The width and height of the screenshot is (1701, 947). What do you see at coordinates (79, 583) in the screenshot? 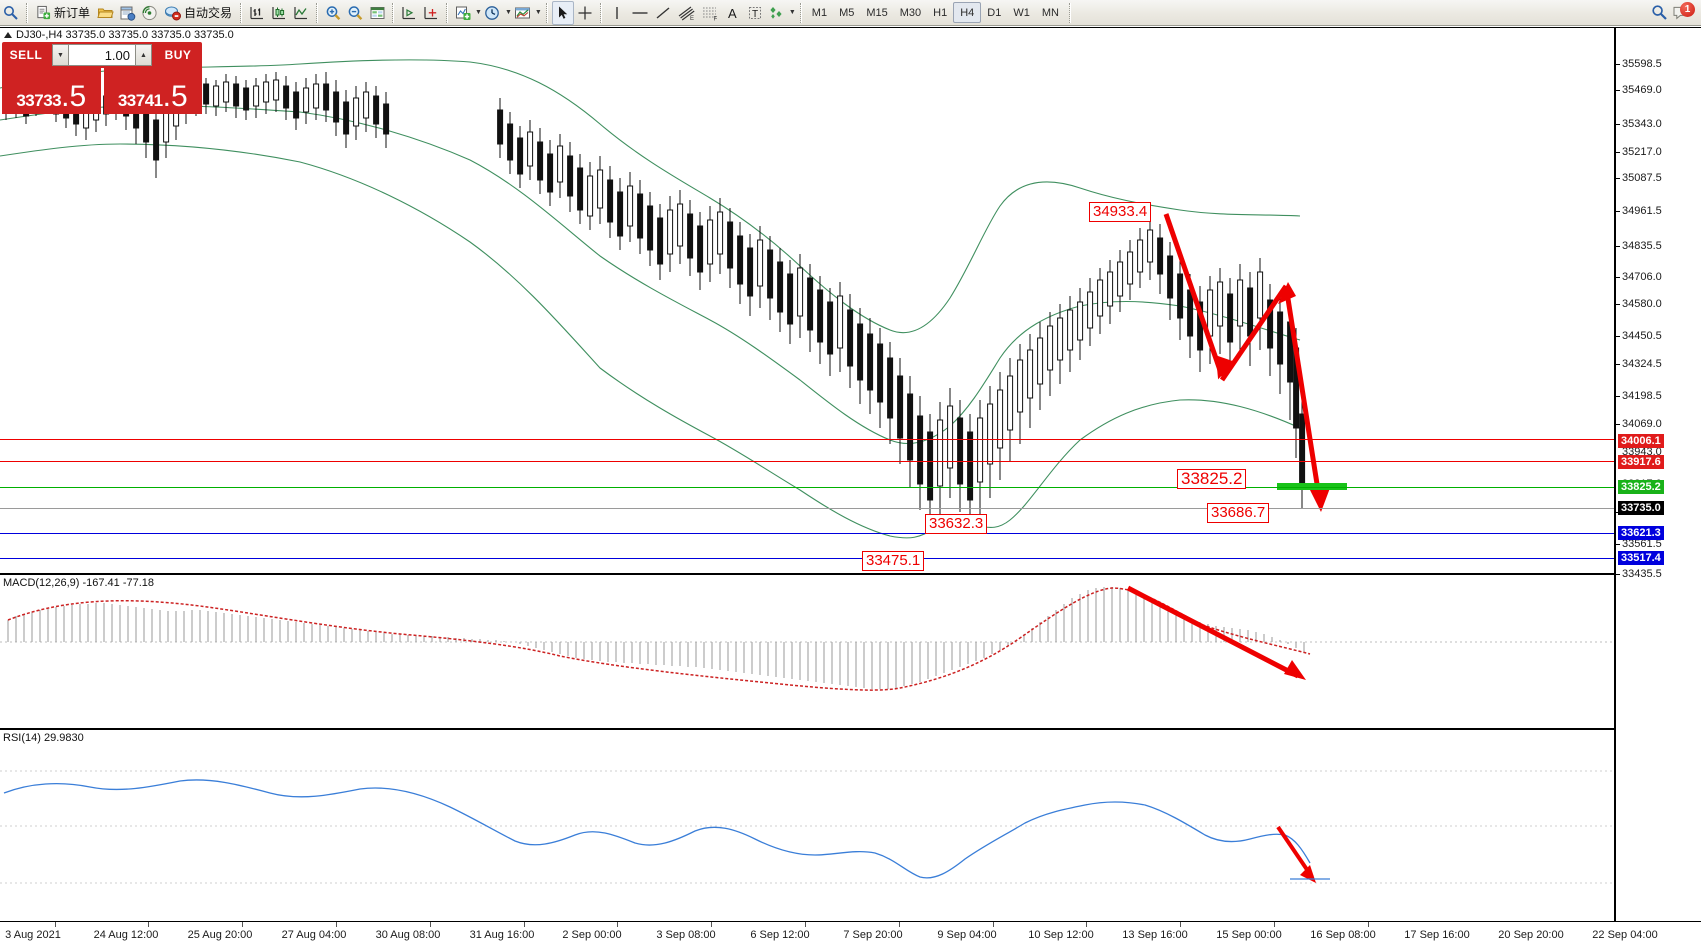
I see `macd-label: MACD(12,26,9) -167.41 -77.18` at bounding box center [79, 583].